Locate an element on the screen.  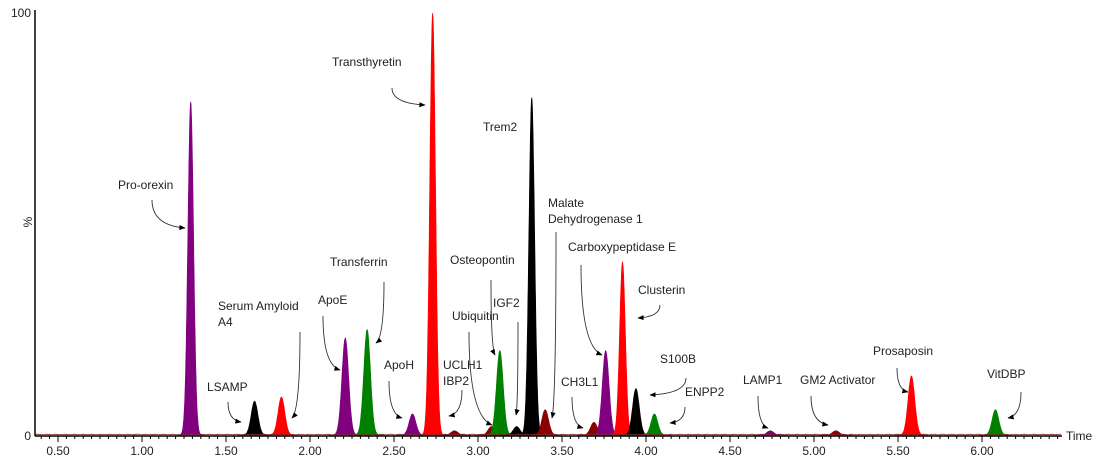
peak-label: Serum Amyloid A4 is located at coordinates (259, 359).